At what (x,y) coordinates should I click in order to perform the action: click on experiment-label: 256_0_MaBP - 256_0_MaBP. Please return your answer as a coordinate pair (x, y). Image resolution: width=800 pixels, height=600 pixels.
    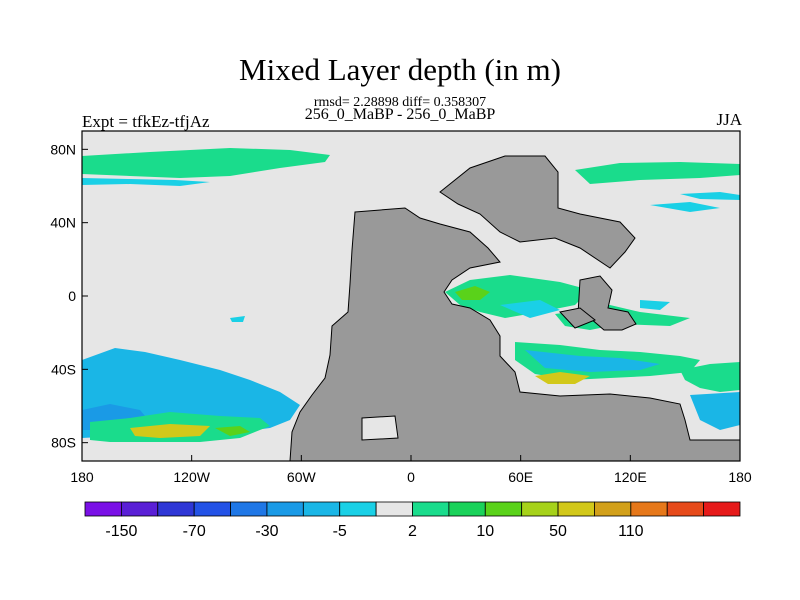
    Looking at the image, I should click on (400, 114).